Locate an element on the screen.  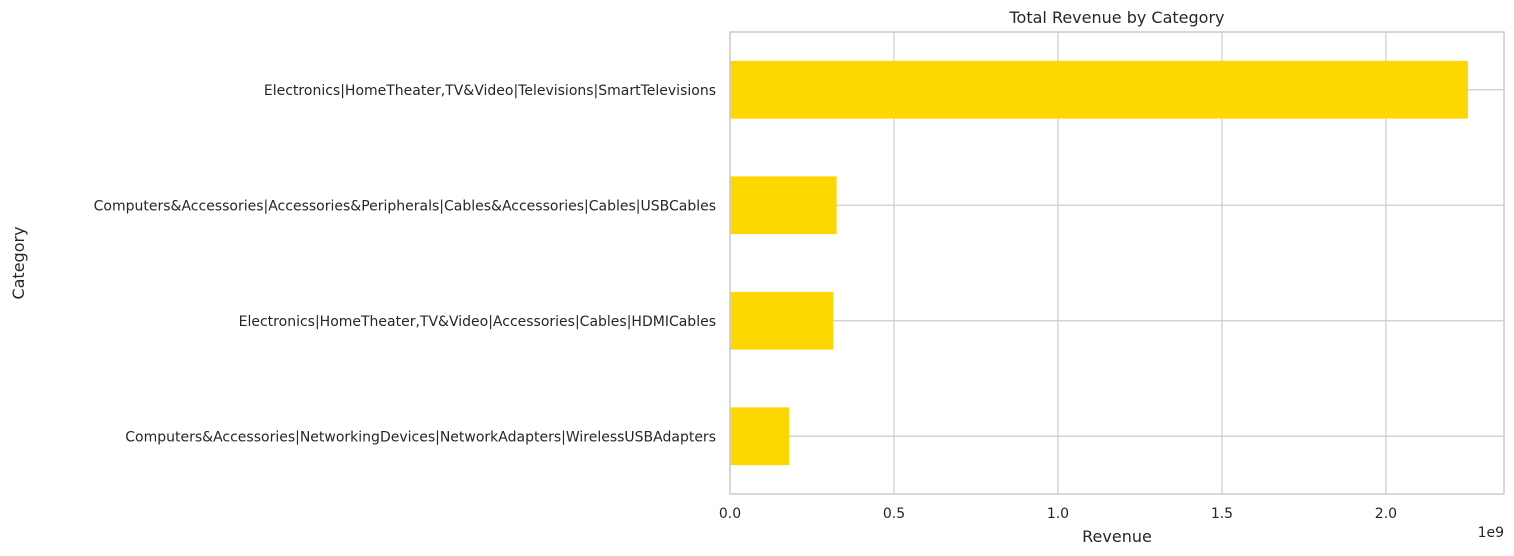
x-tick-labels: 0.0 0.5 1.0 1.5 2.0 is located at coordinates (1058, 514).